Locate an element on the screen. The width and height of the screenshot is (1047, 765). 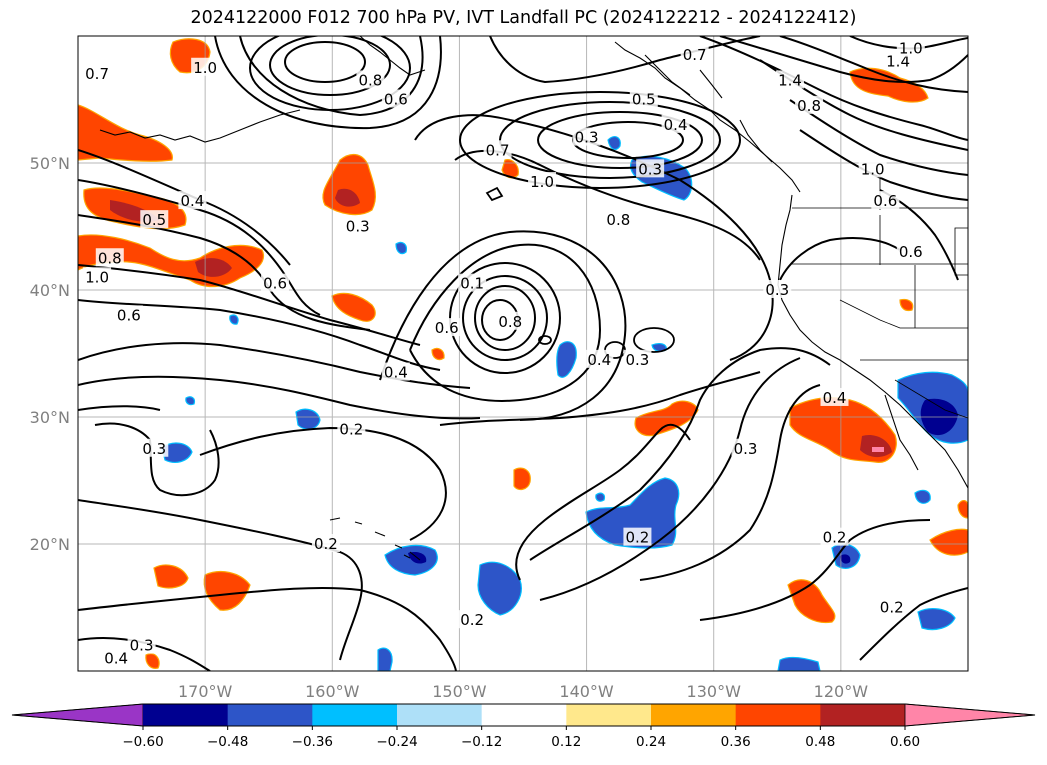
colorbar-extend-min is located at coordinates (77, 715).